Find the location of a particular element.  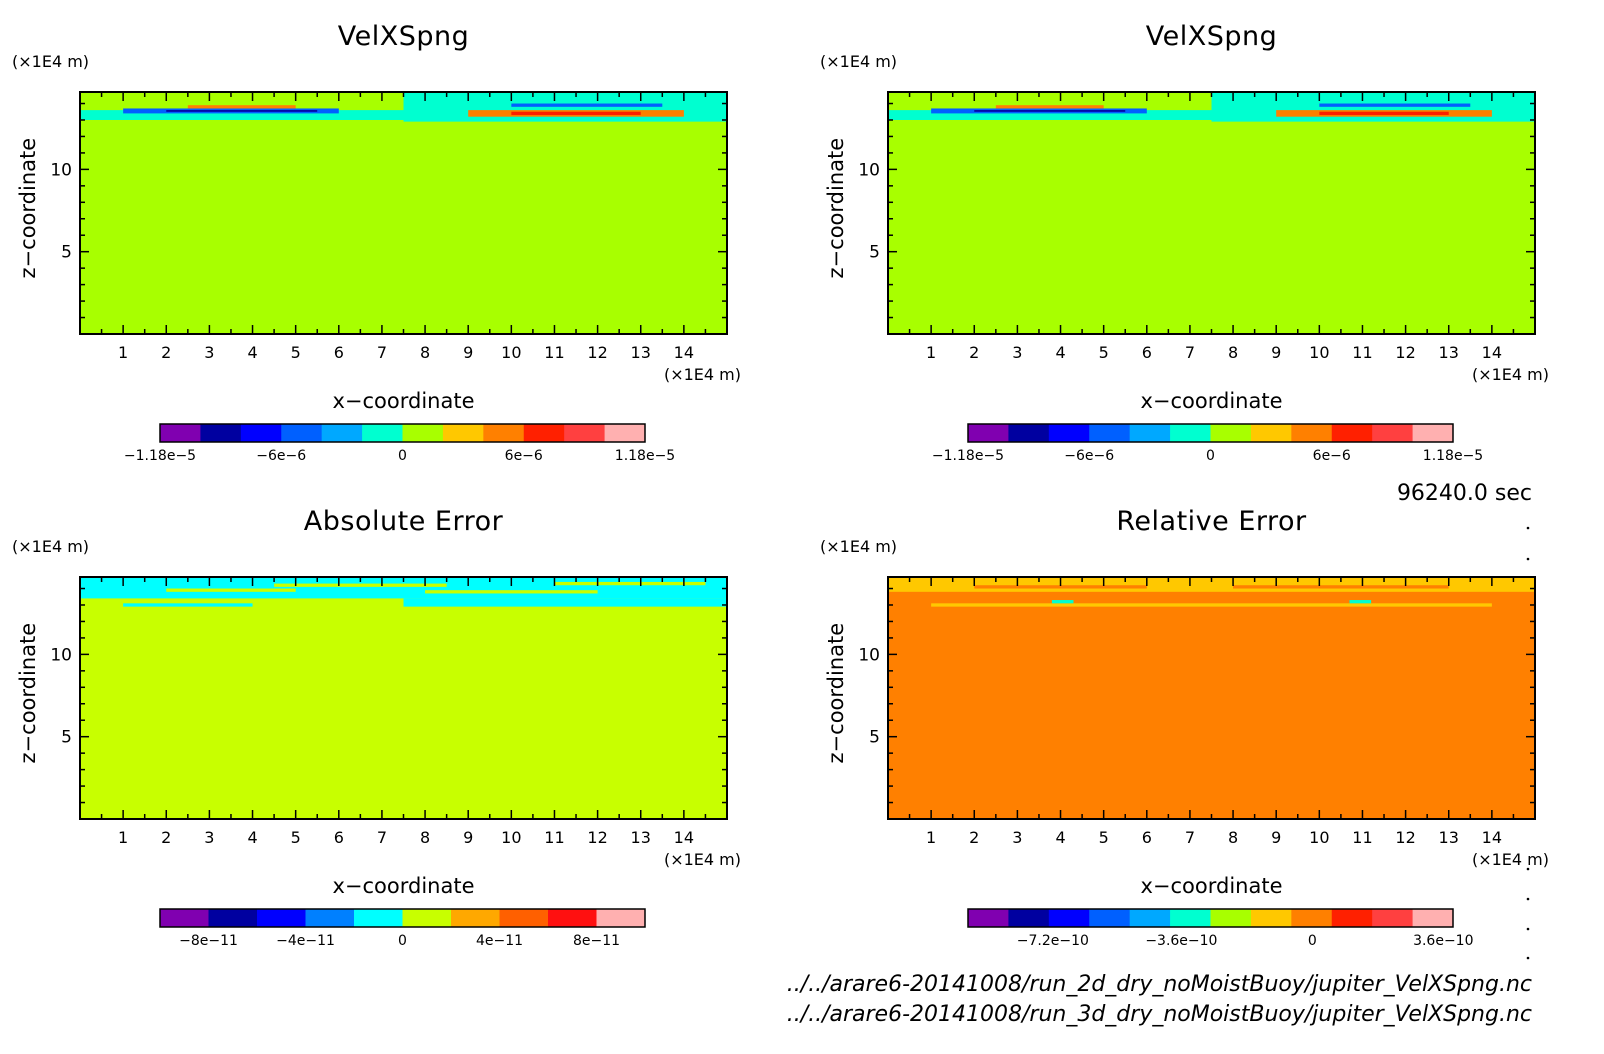

colorbar: −8e−11 −4e−11 0 4e−11 8e−11 is located at coordinates (402, 928).